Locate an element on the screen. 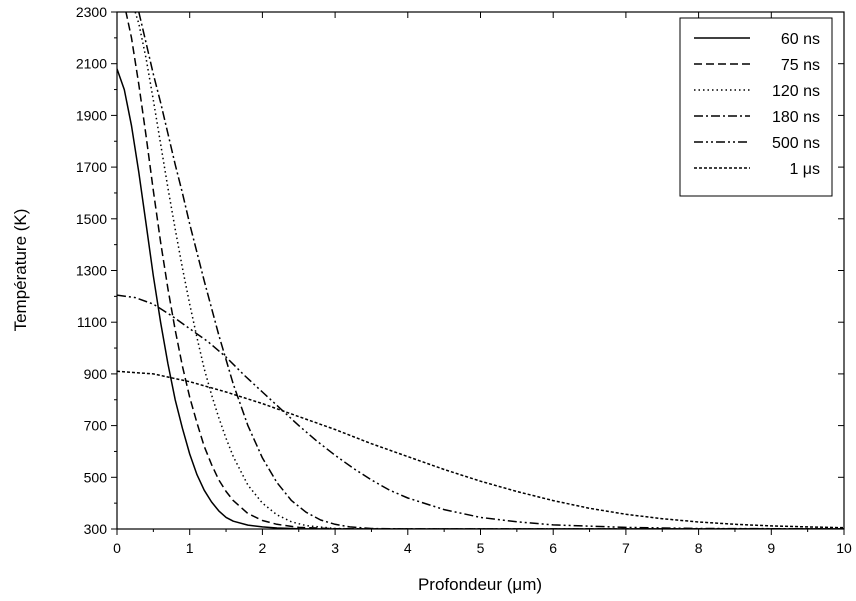  x-tick-label: 7 is located at coordinates (626, 548).